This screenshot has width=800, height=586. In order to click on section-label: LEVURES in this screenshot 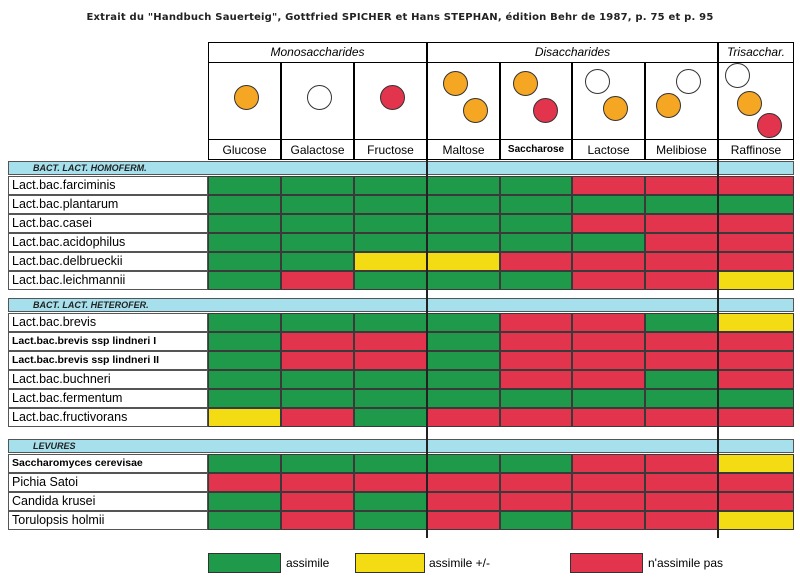, I will do `click(54, 446)`.